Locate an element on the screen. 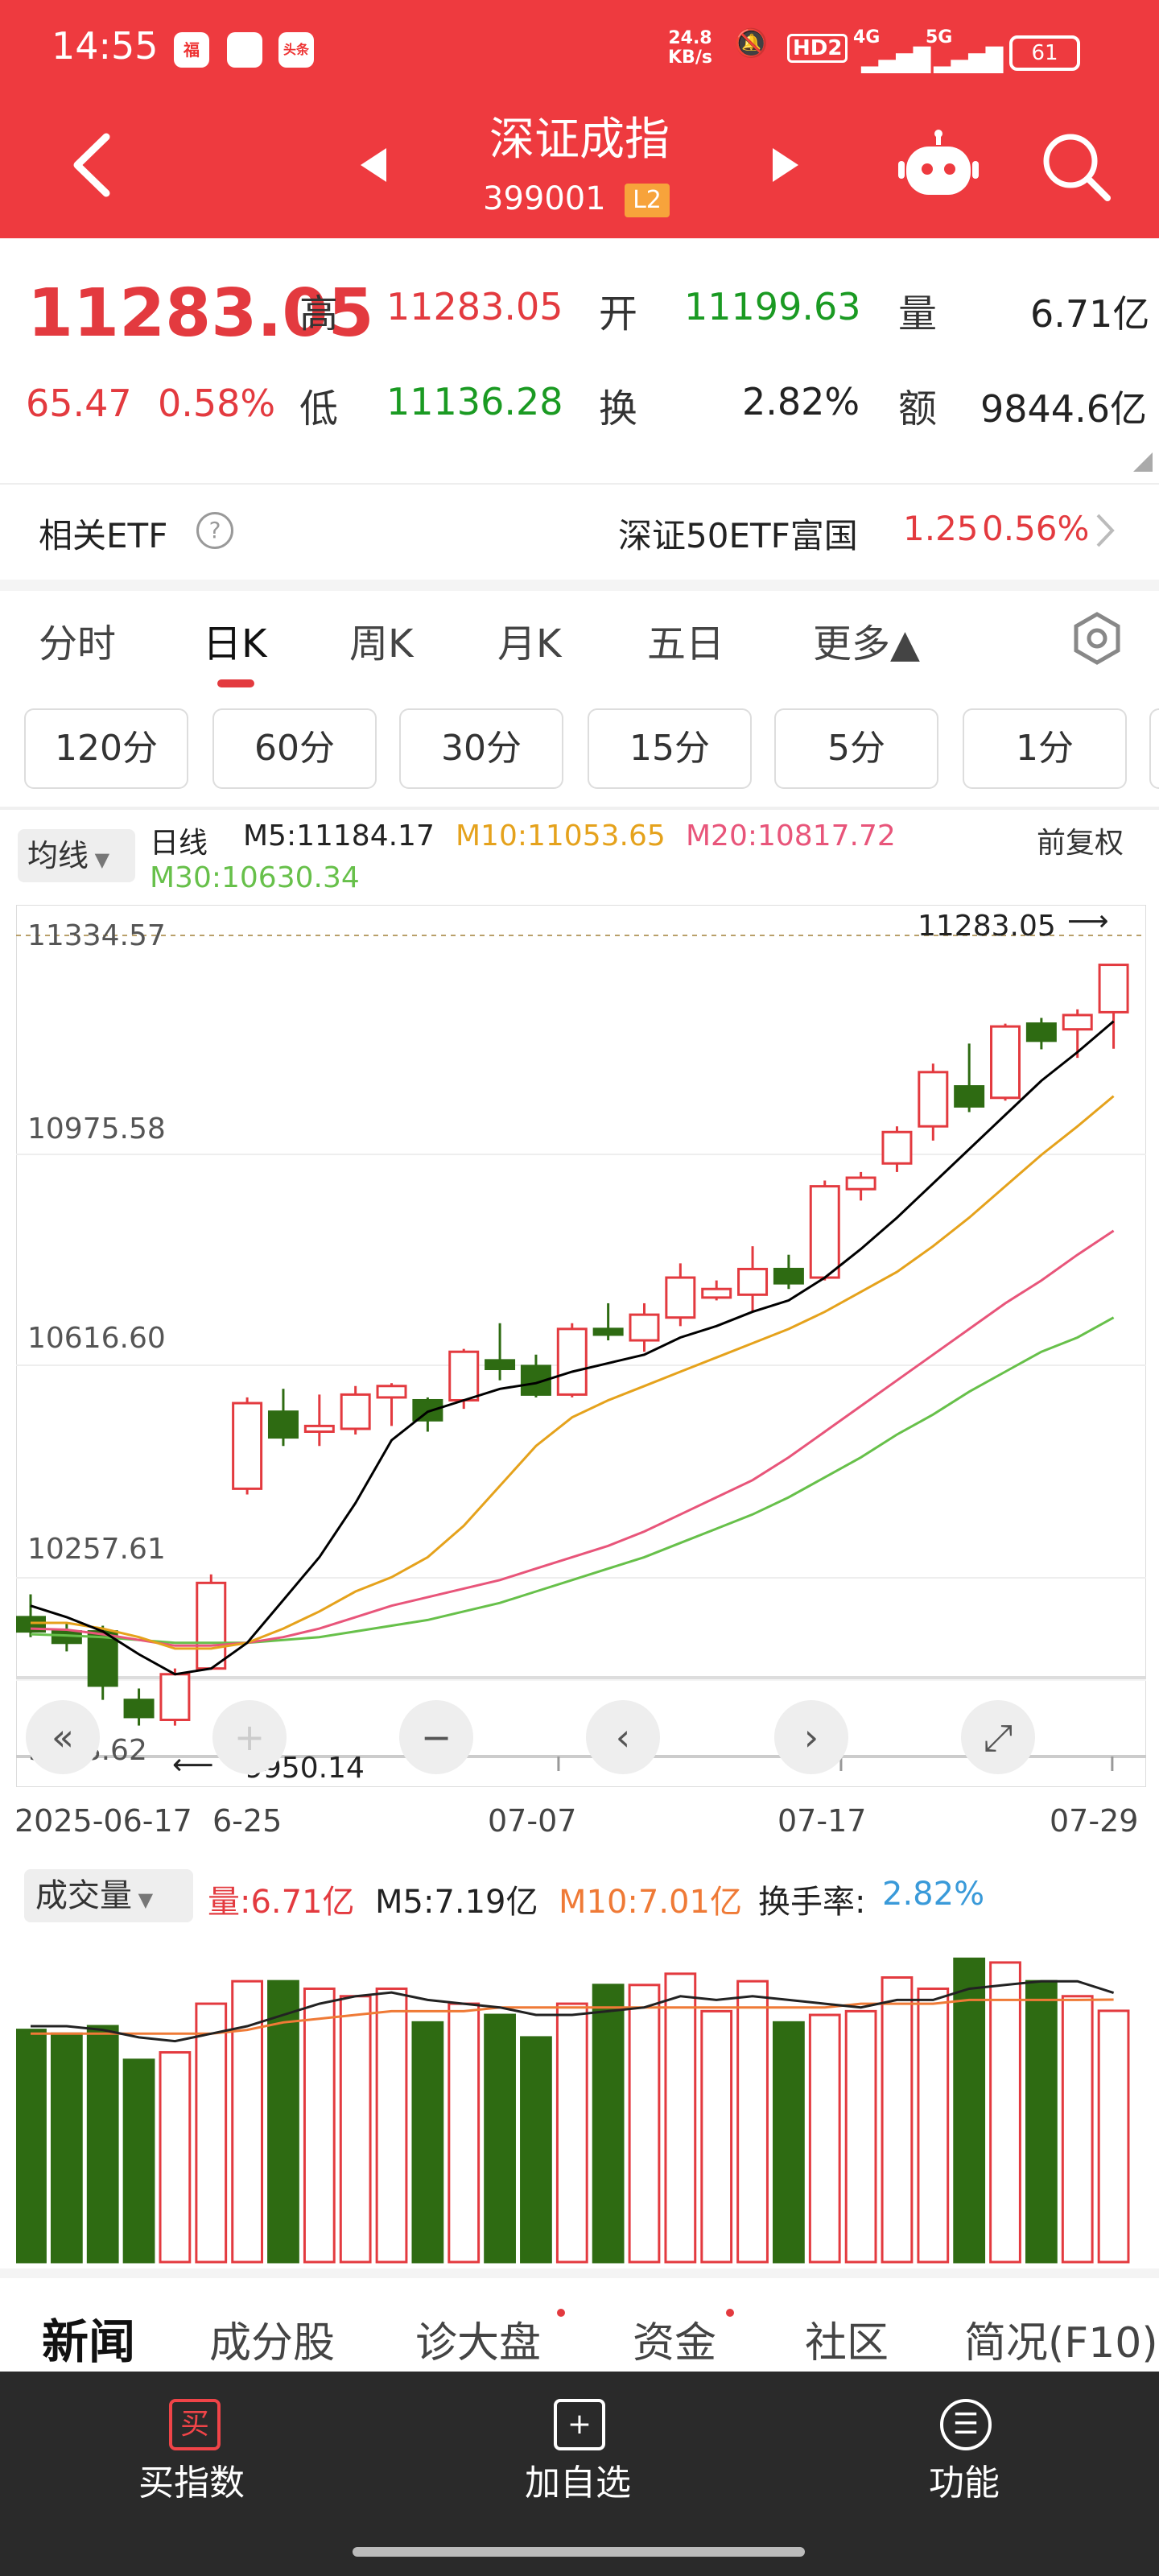 Image resolution: width=1159 pixels, height=2576 pixels. tab-weekly-k: 周K is located at coordinates (381, 644).